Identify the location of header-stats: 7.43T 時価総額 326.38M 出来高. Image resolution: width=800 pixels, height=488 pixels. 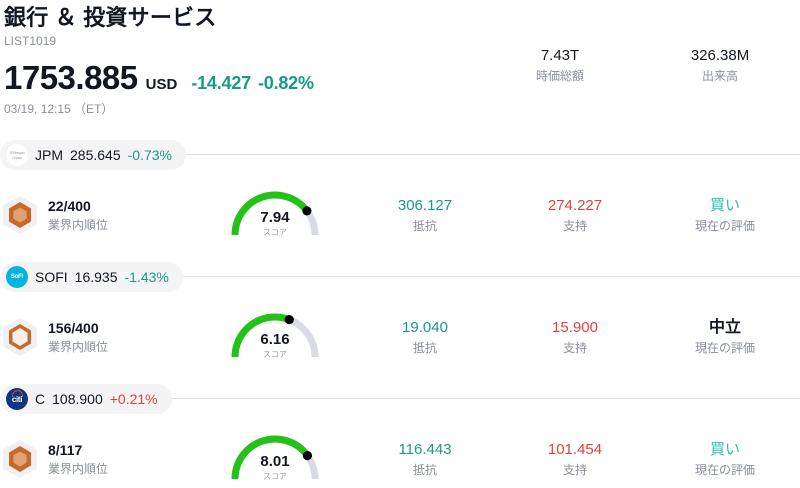
(640, 65).